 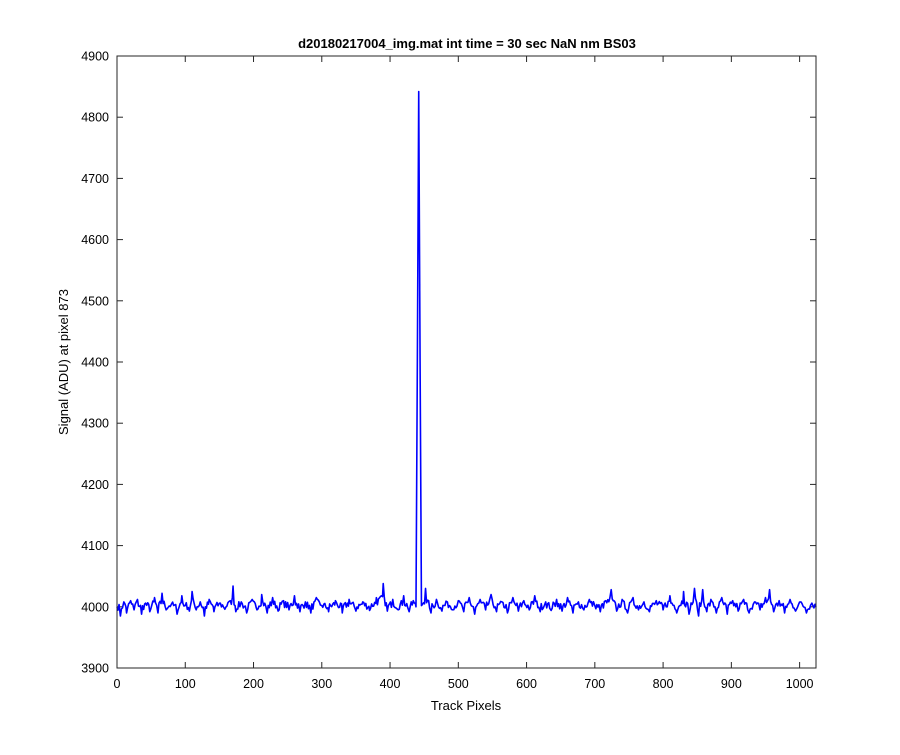 I want to click on x-tick-label: 100, so click(x=185, y=684).